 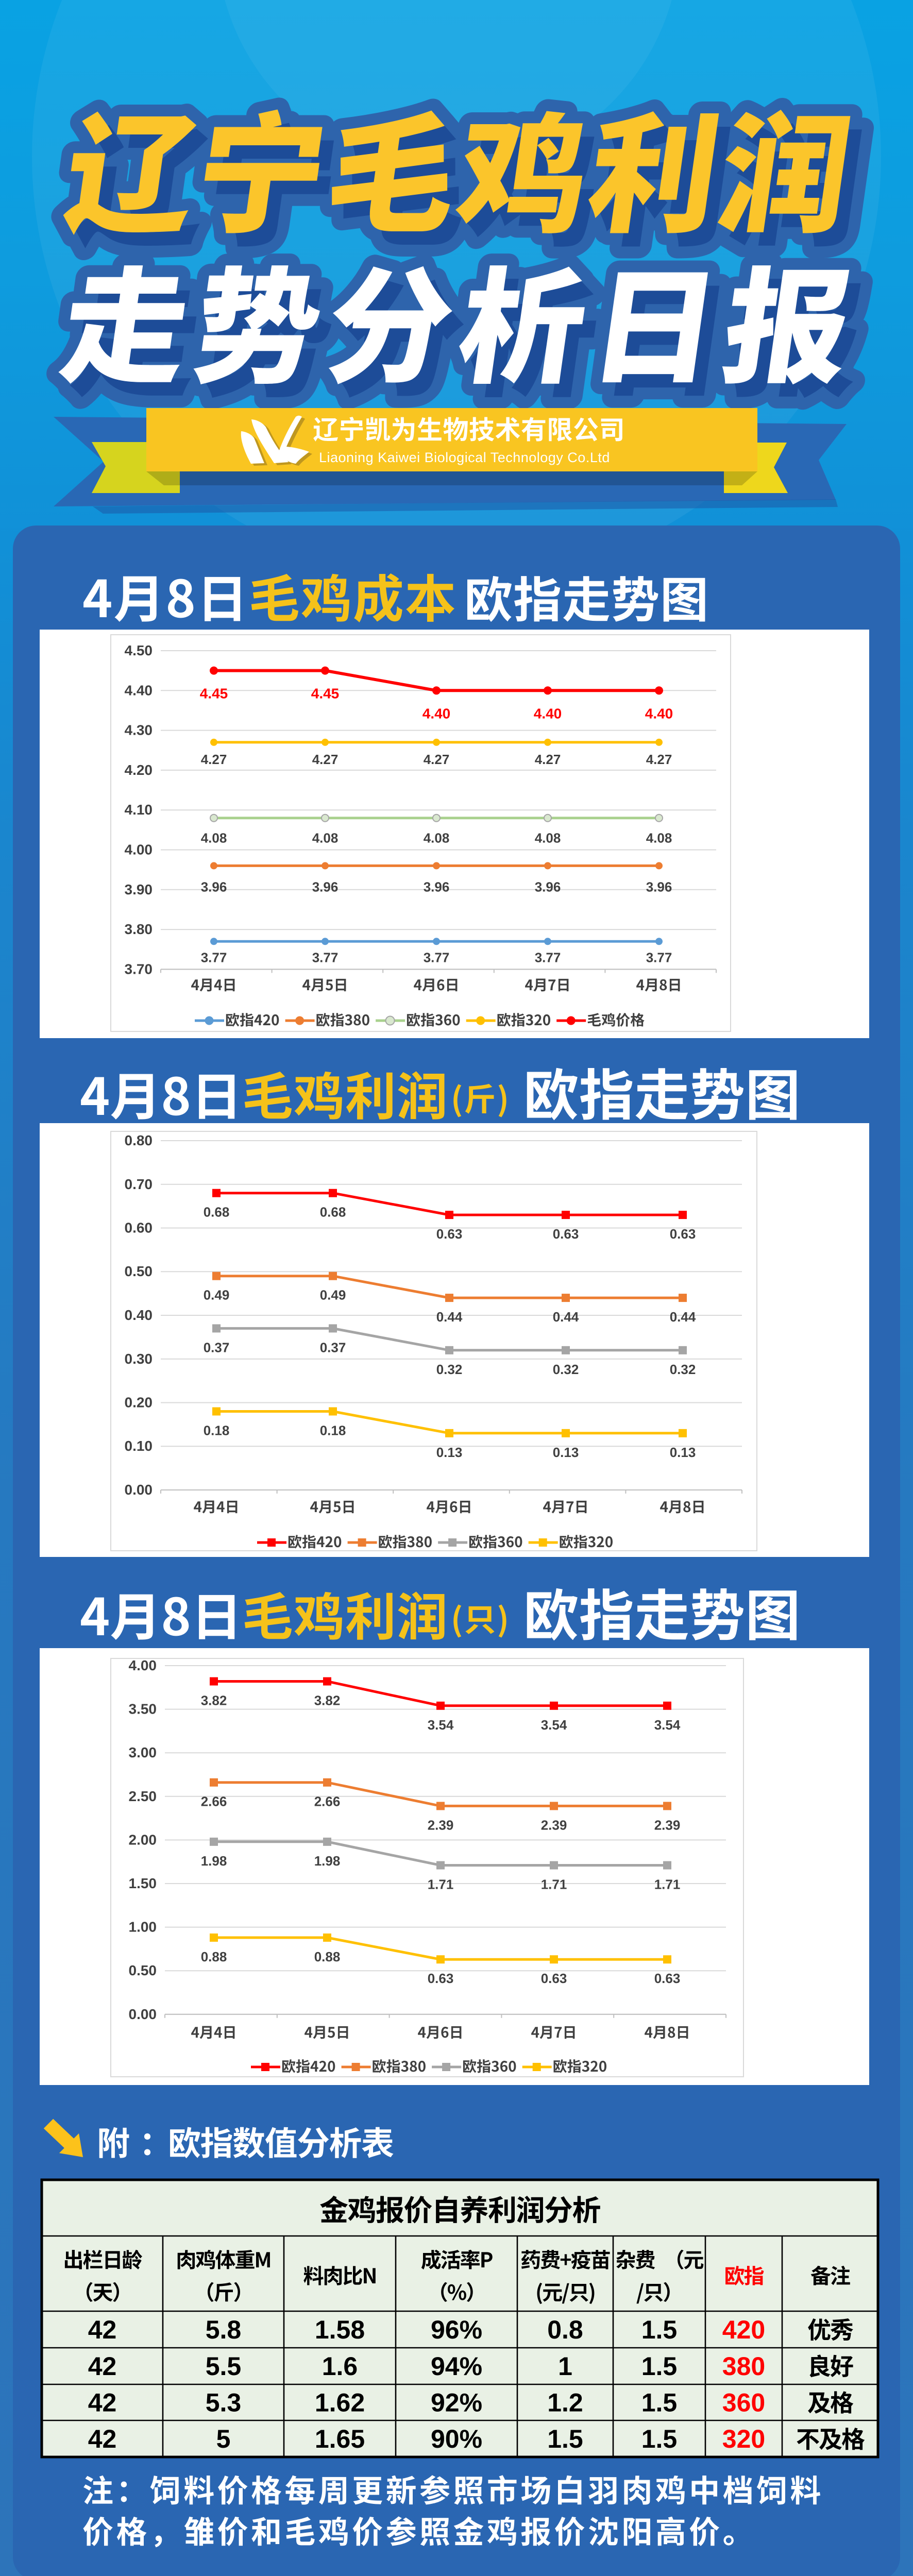 What do you see at coordinates (139, 1446) in the screenshot?
I see `svg-text: 0.10` at bounding box center [139, 1446].